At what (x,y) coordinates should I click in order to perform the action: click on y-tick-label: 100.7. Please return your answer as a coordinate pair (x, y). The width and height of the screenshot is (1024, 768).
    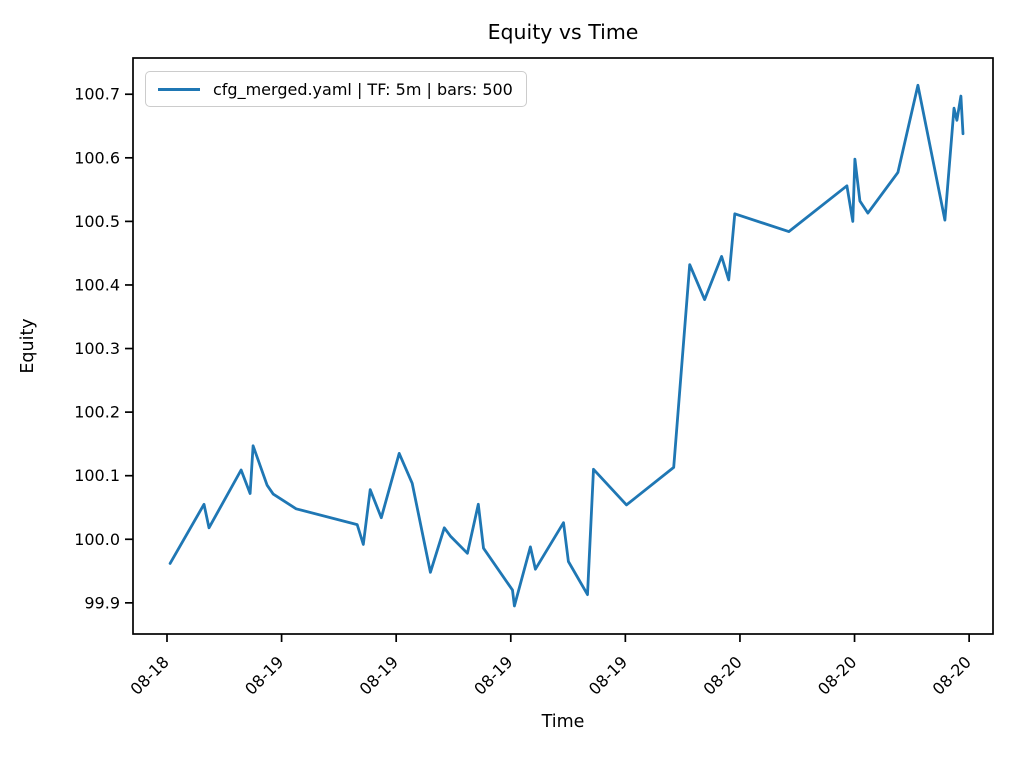
    Looking at the image, I should click on (97, 94).